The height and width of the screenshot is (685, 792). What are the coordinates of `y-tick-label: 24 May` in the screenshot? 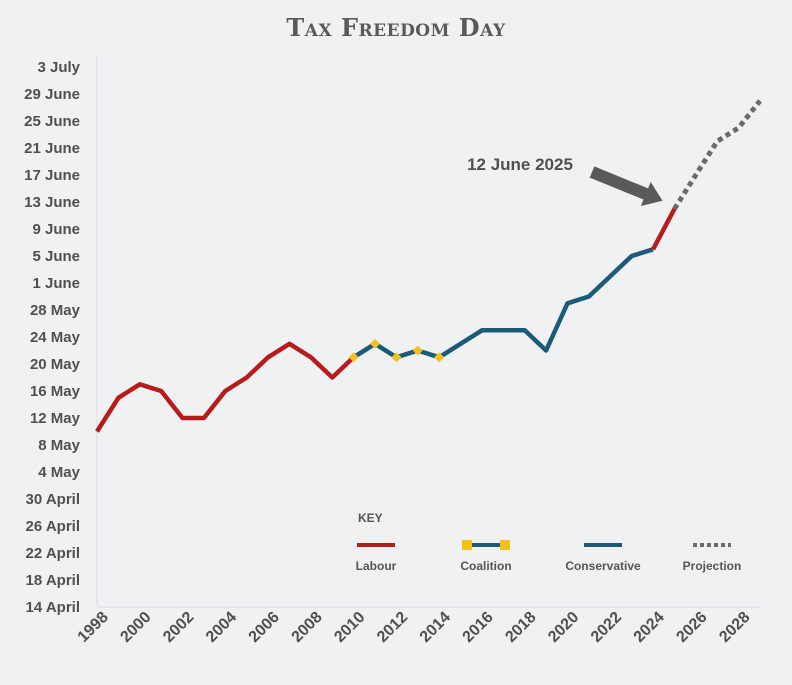 It's located at (55, 337).